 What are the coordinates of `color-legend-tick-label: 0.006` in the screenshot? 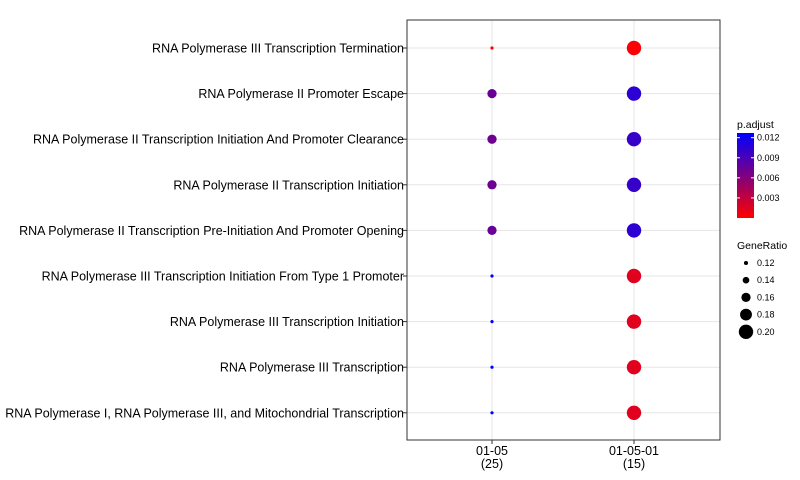 It's located at (768, 178).